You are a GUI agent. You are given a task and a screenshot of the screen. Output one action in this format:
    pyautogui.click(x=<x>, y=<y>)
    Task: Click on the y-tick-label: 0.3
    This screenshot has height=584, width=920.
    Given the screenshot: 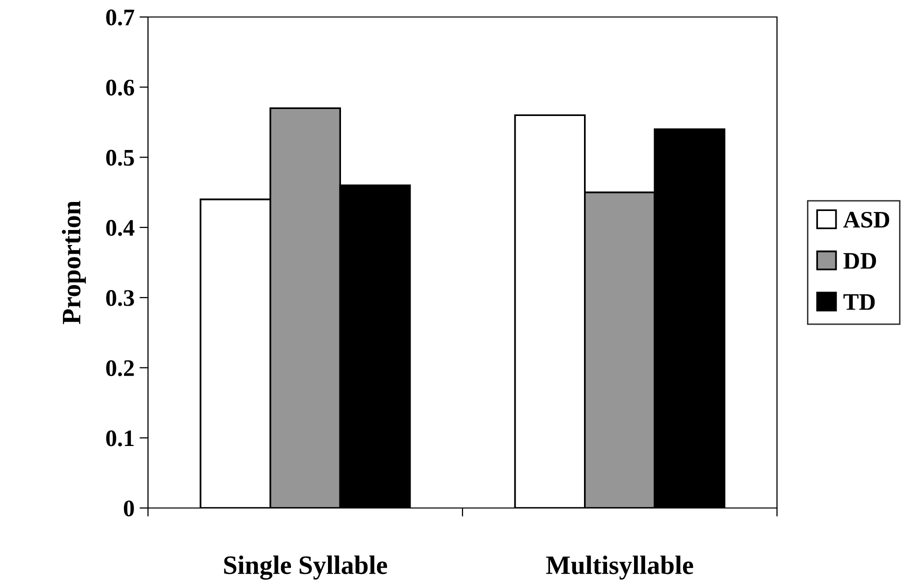 What is the action you would take?
    pyautogui.click(x=120, y=298)
    